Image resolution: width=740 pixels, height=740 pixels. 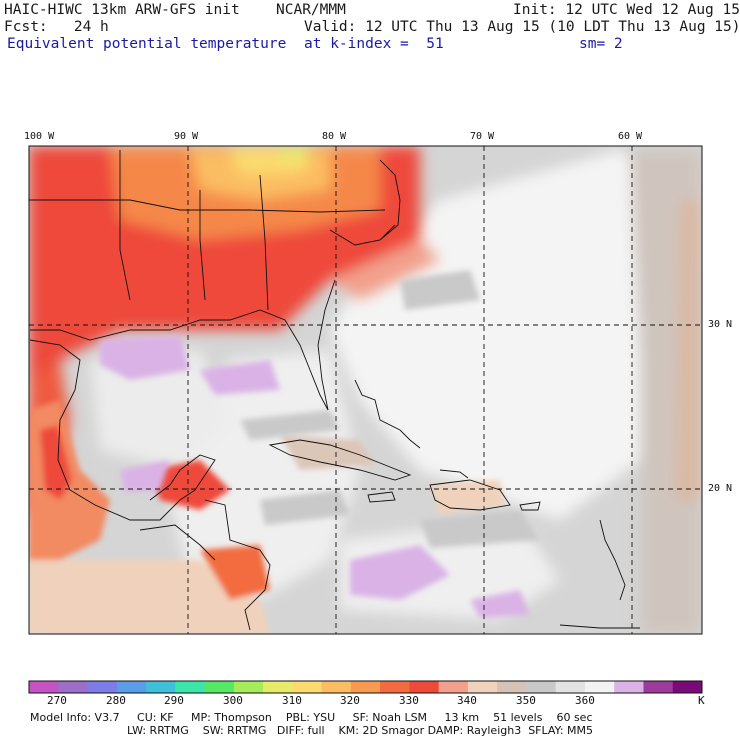 I want to click on colorbar-label-280: 280, so click(x=116, y=700).